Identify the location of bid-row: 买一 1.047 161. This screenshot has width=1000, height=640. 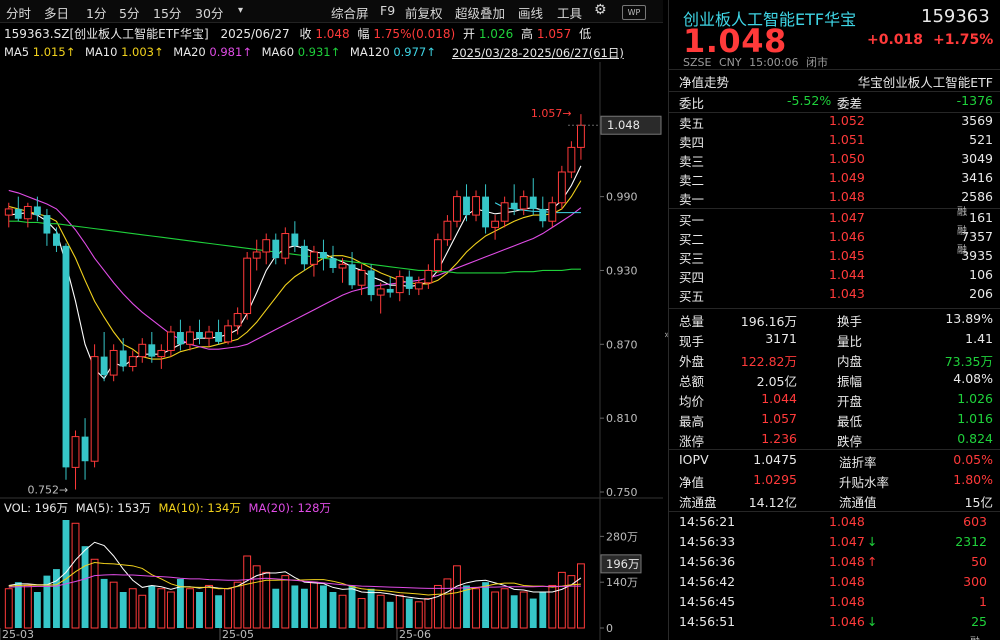
(836, 219).